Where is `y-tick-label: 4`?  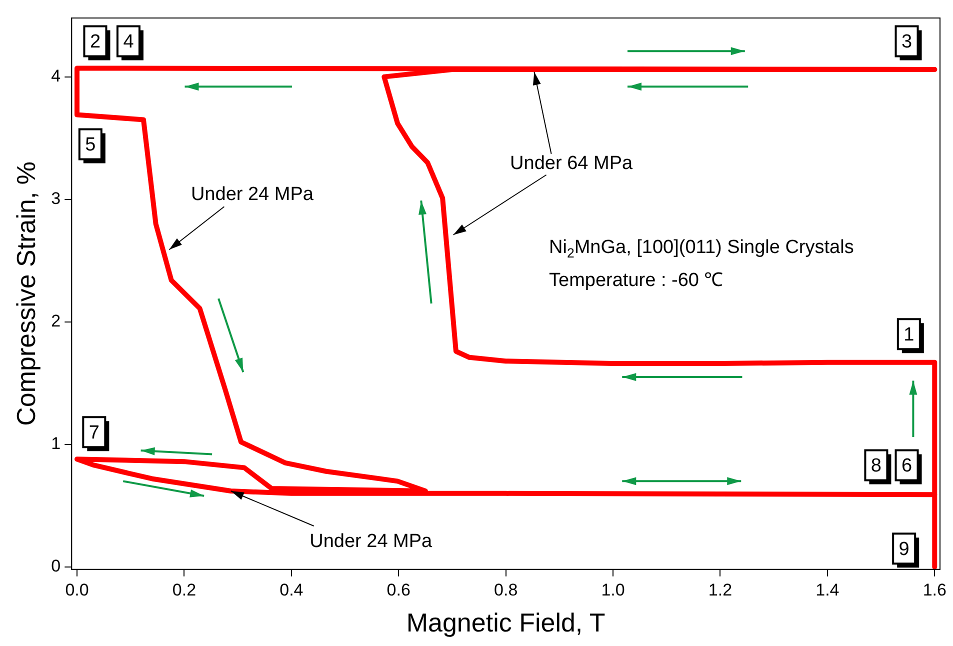
y-tick-label: 4 is located at coordinates (56, 76).